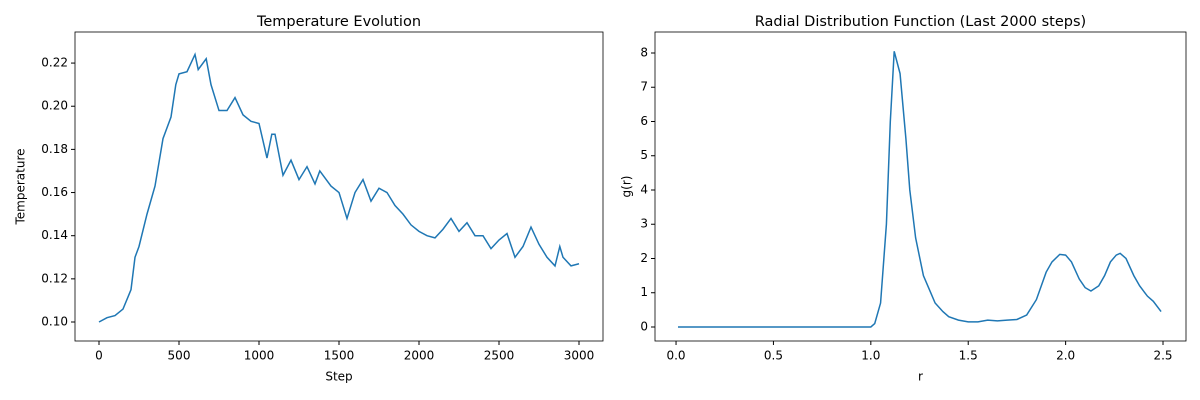 The width and height of the screenshot is (1200, 400). What do you see at coordinates (644, 189) in the screenshot?
I see `y-tick-label: 4` at bounding box center [644, 189].